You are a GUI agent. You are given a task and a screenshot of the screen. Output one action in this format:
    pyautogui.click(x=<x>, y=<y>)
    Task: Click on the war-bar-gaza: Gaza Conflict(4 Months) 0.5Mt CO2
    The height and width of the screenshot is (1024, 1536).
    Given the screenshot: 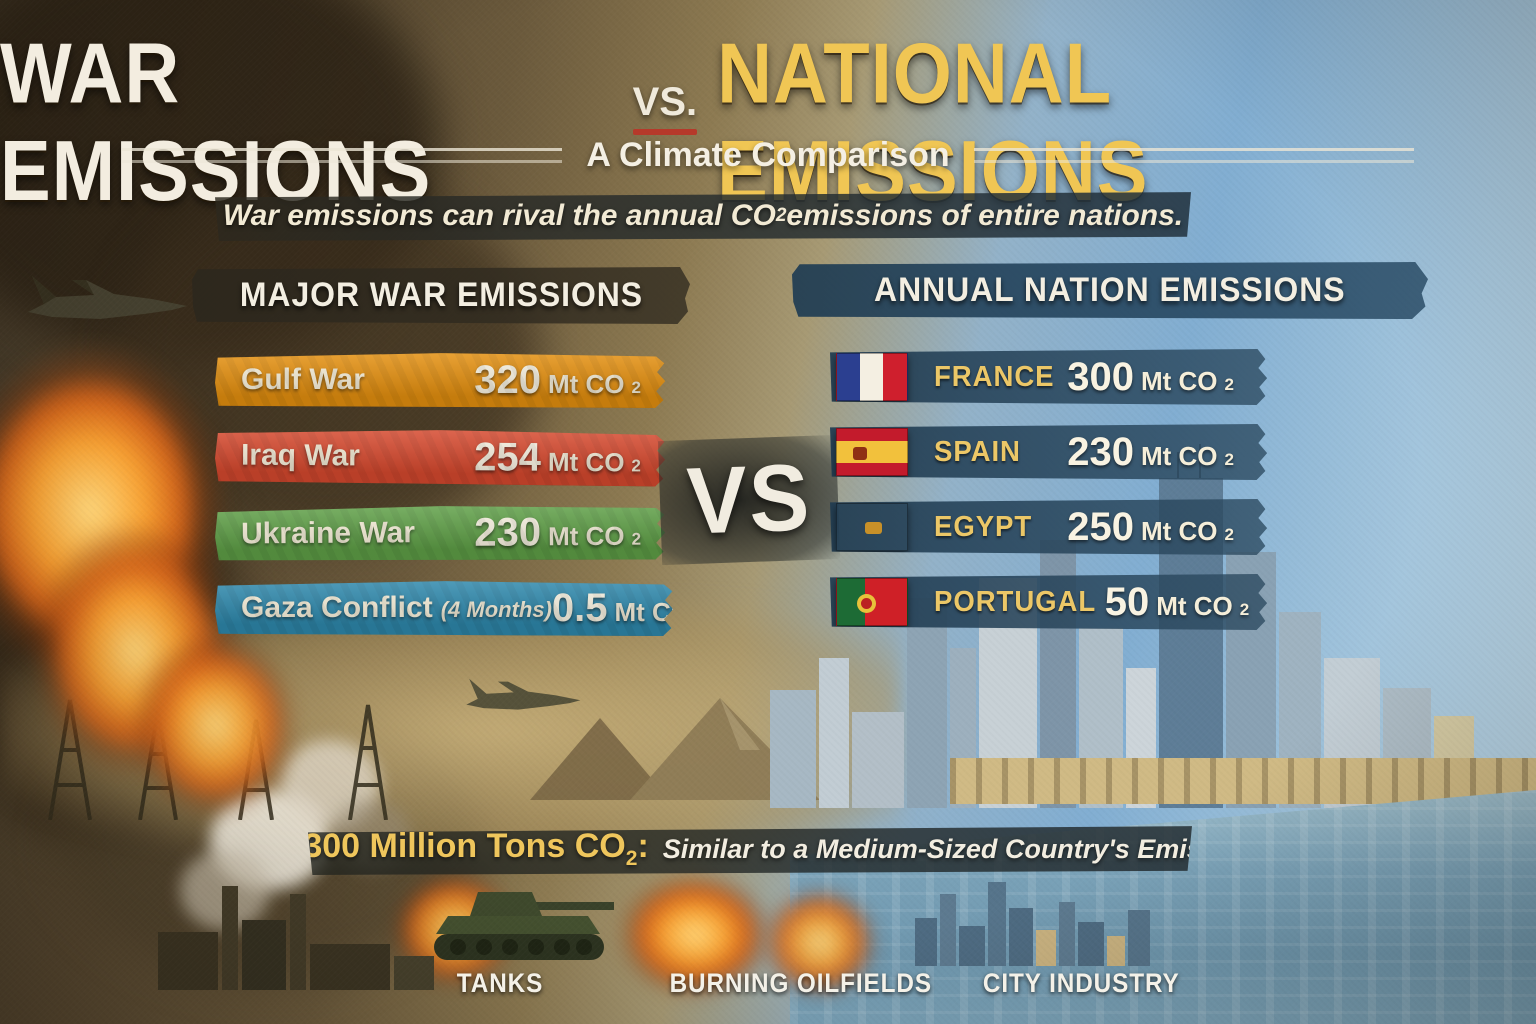 What is the action you would take?
    pyautogui.click(x=444, y=608)
    